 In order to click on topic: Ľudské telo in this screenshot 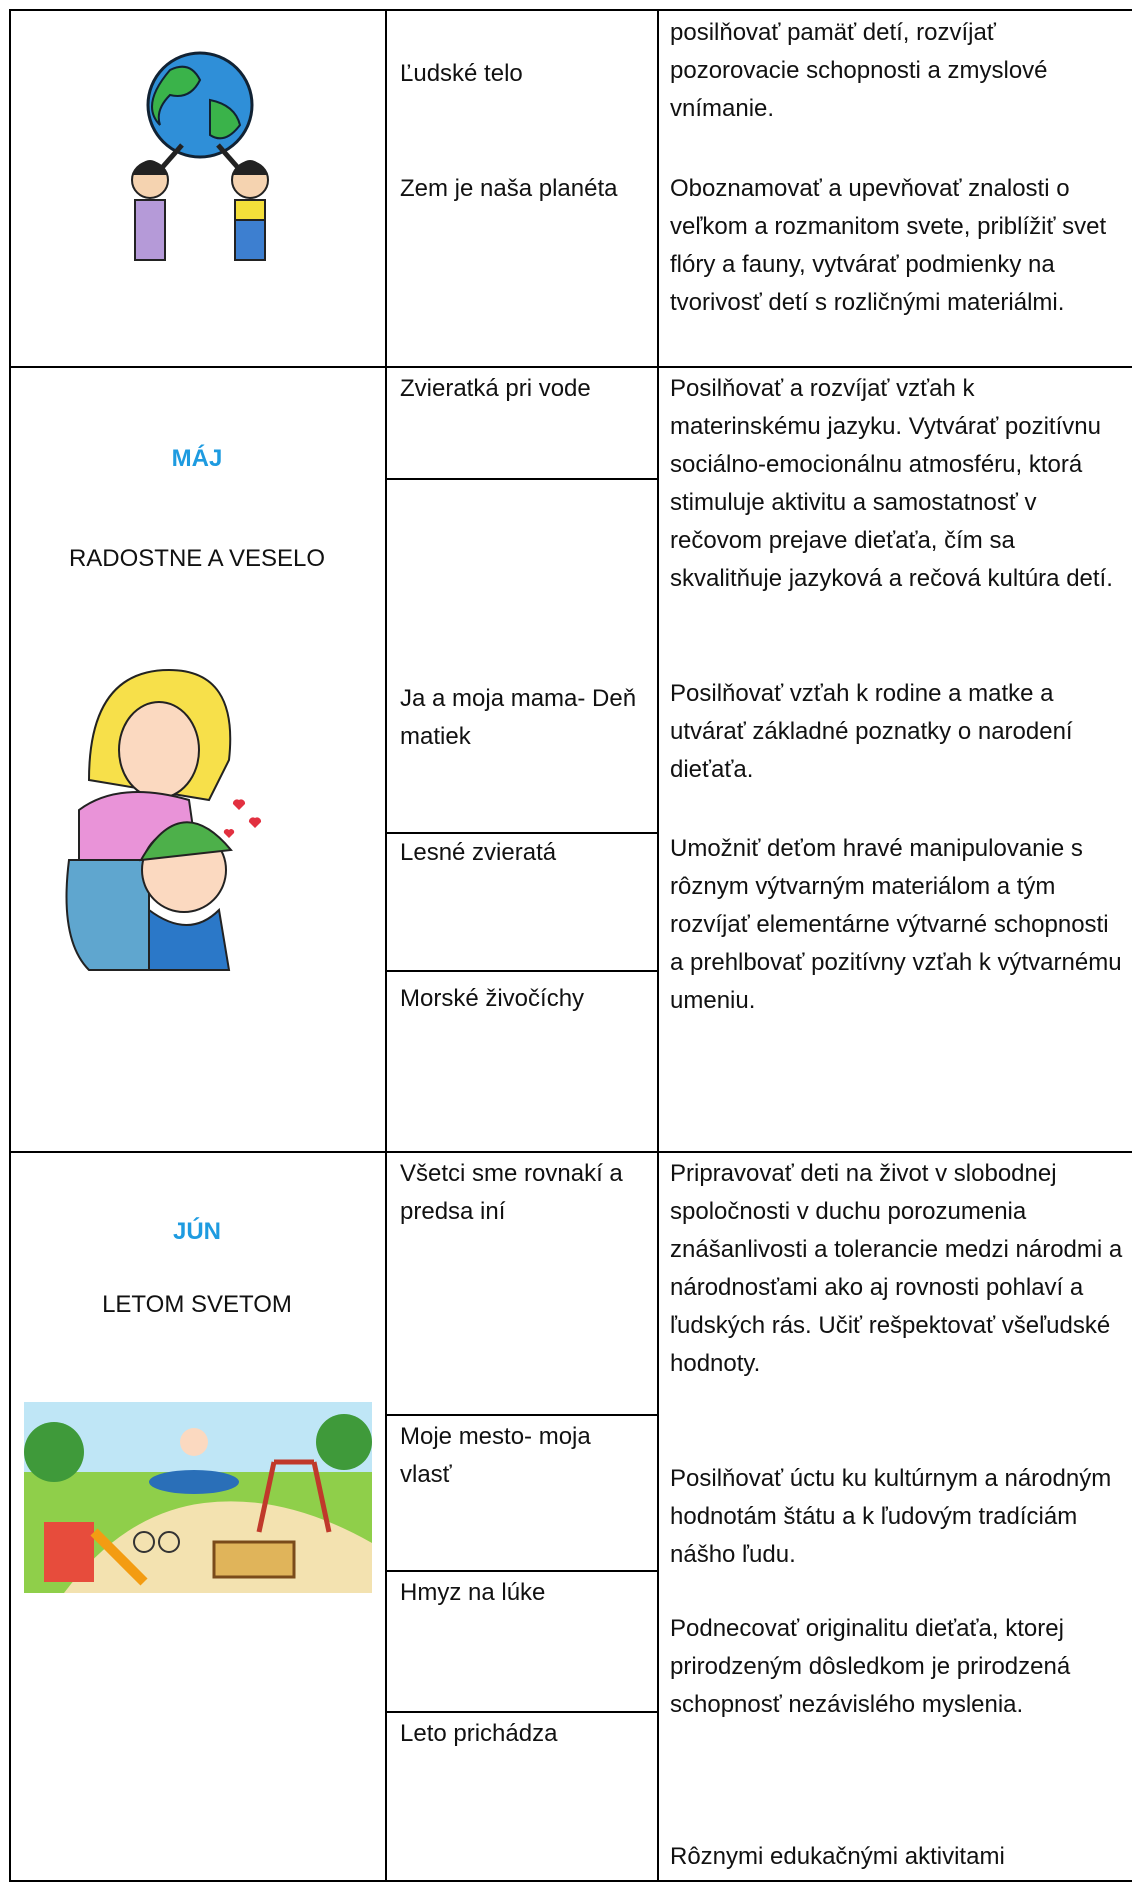, I will do `click(461, 73)`.